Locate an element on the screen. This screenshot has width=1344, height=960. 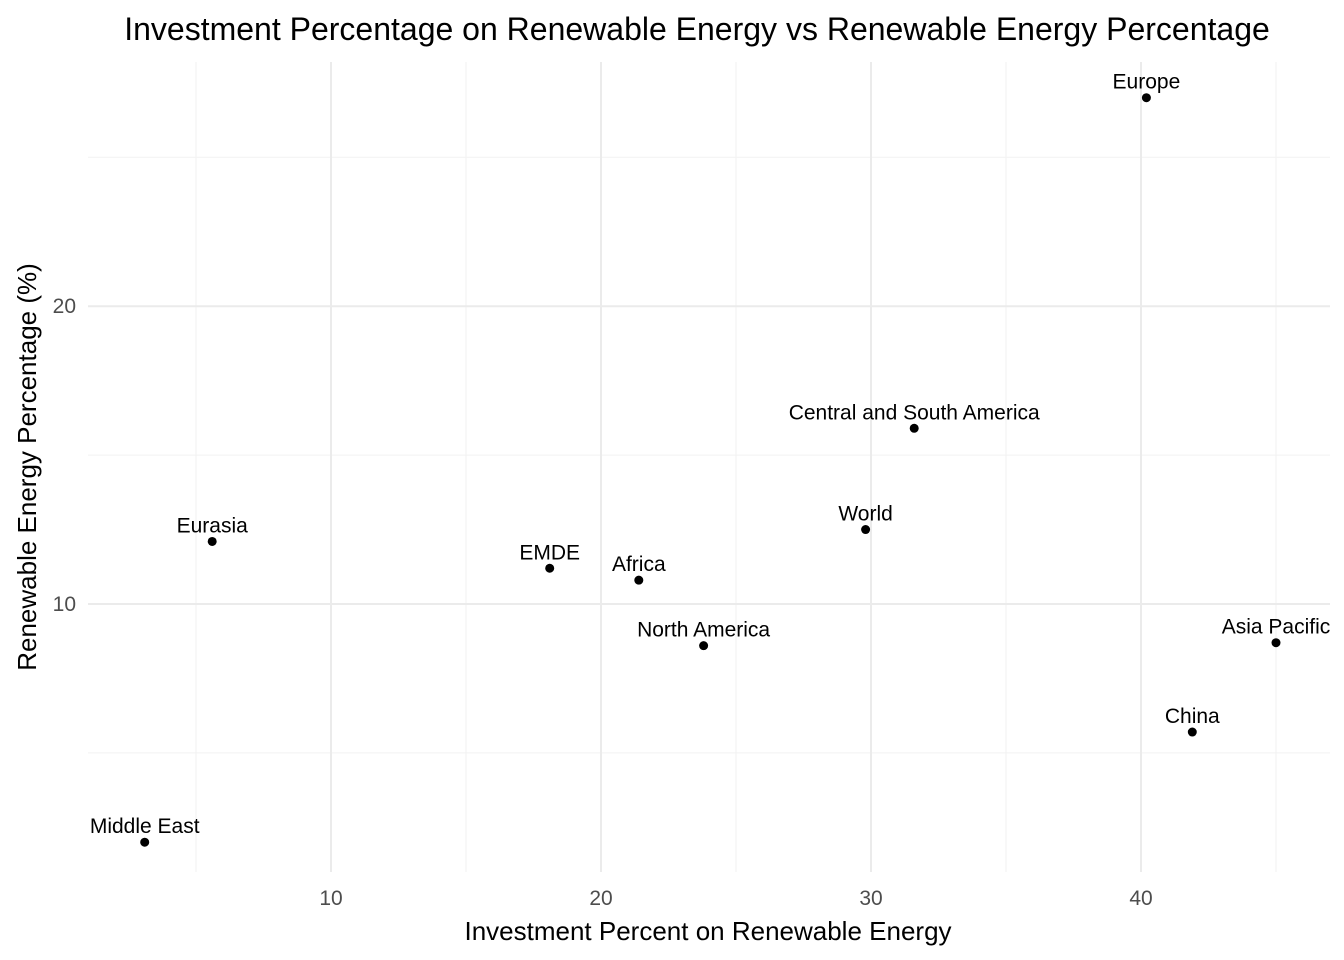
point-label: World is located at coordinates (865, 514).